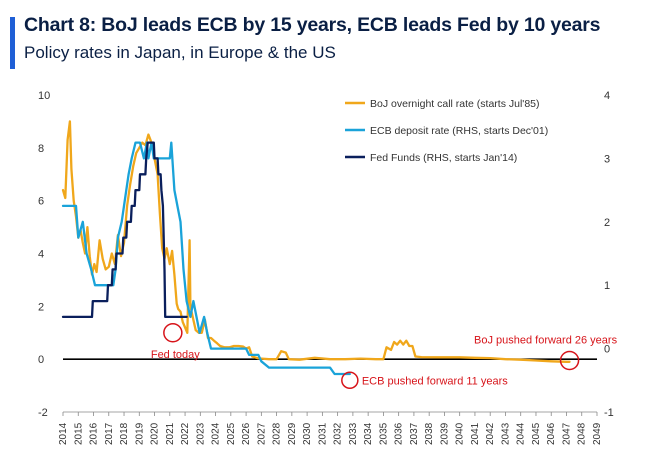 This screenshot has height=450, width=646. Describe the element at coordinates (139, 433) in the screenshot. I see `x-tick-label: 2019` at that location.